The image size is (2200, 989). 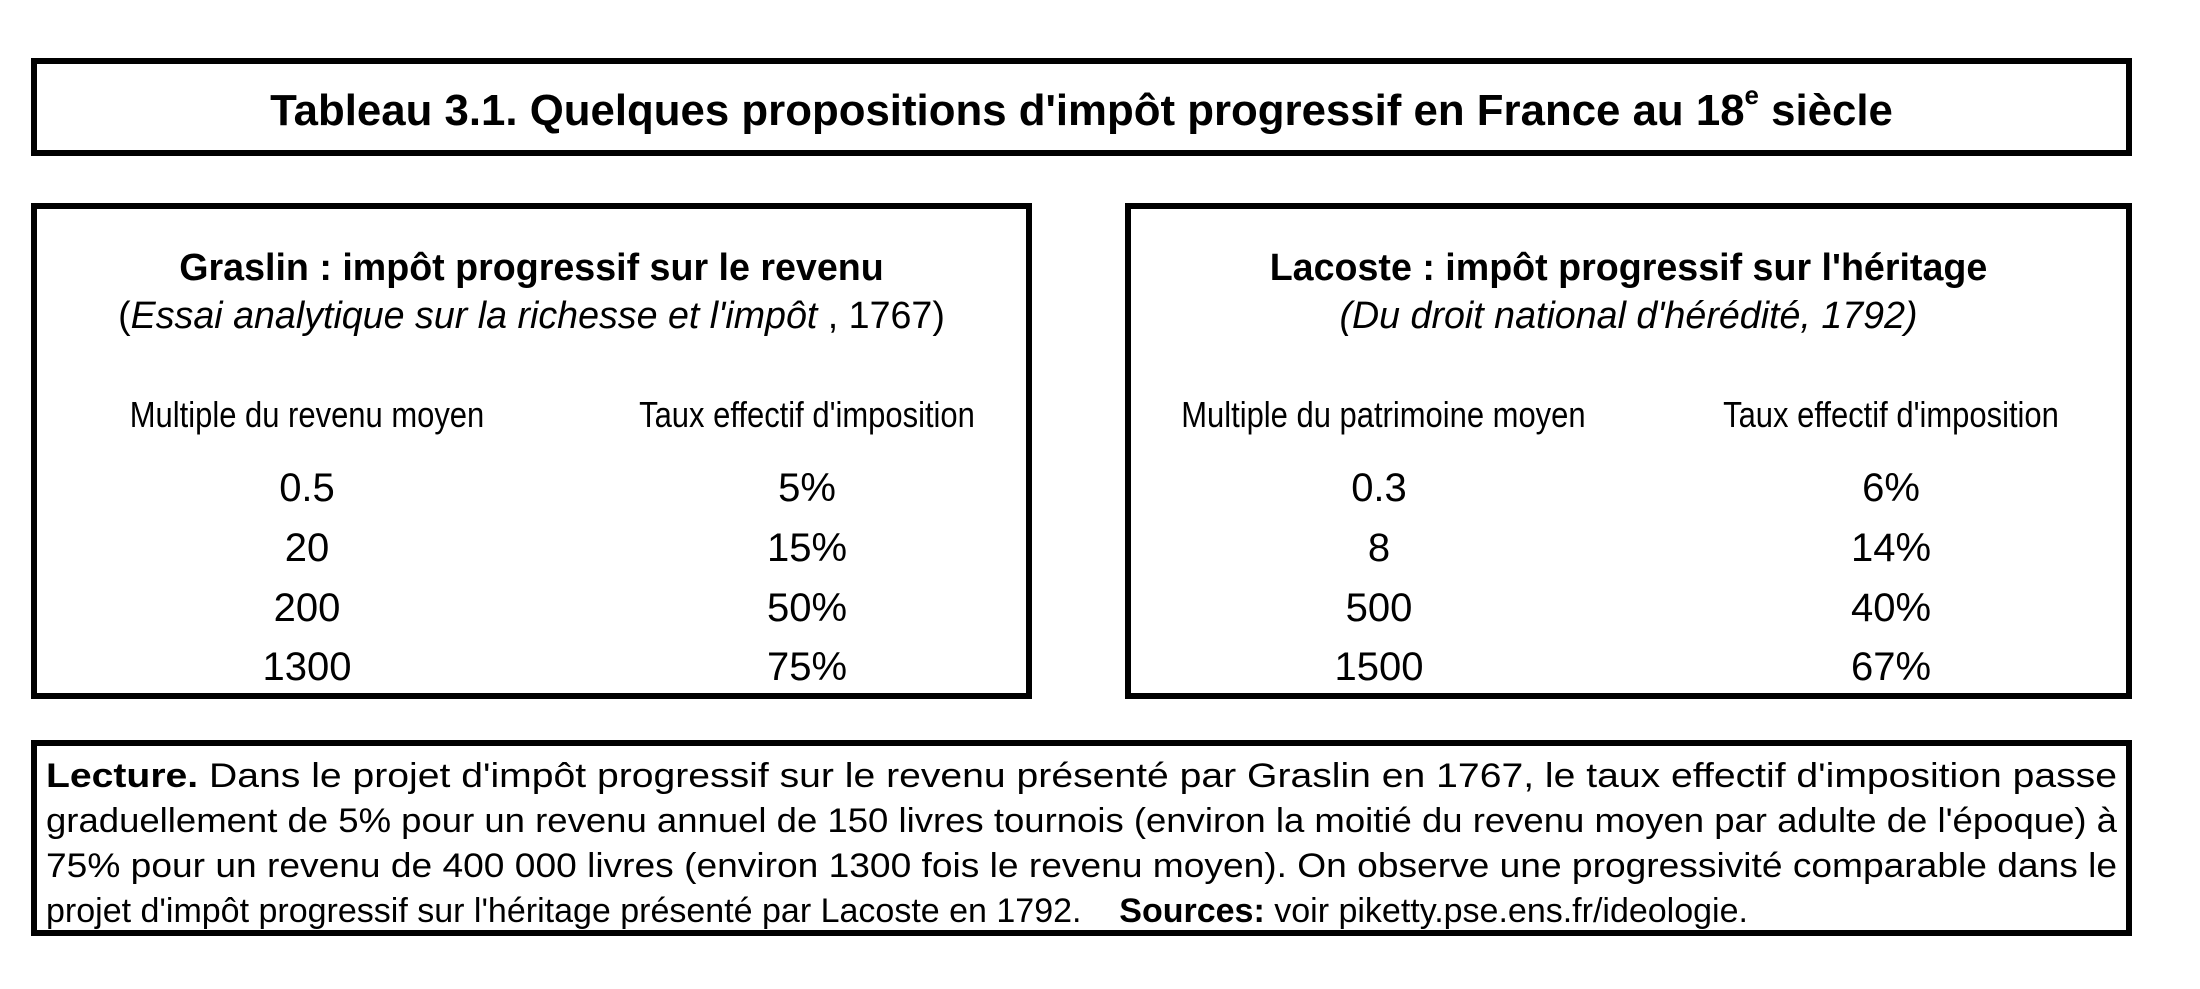 I want to click on graslin-multiple-cell: 1300, so click(x=307, y=667).